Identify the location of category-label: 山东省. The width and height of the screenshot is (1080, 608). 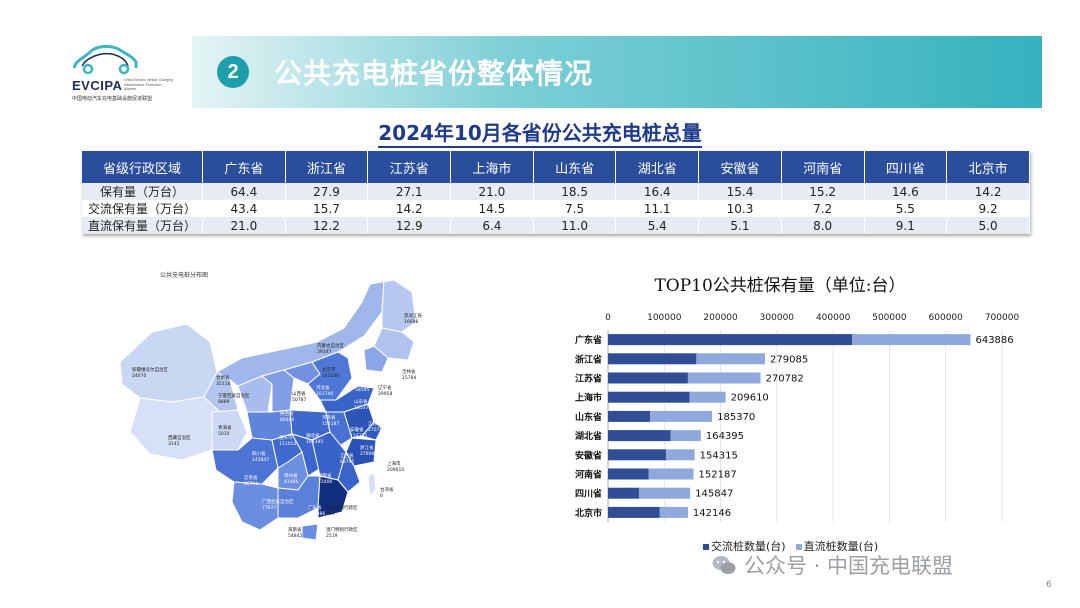
(588, 417).